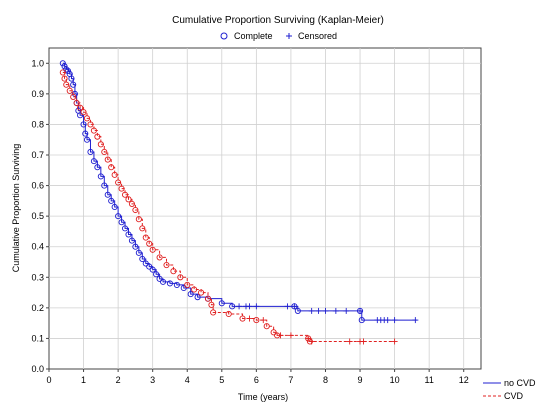 The width and height of the screenshot is (550, 417). I want to click on x-tick-label: 5, so click(221, 380).